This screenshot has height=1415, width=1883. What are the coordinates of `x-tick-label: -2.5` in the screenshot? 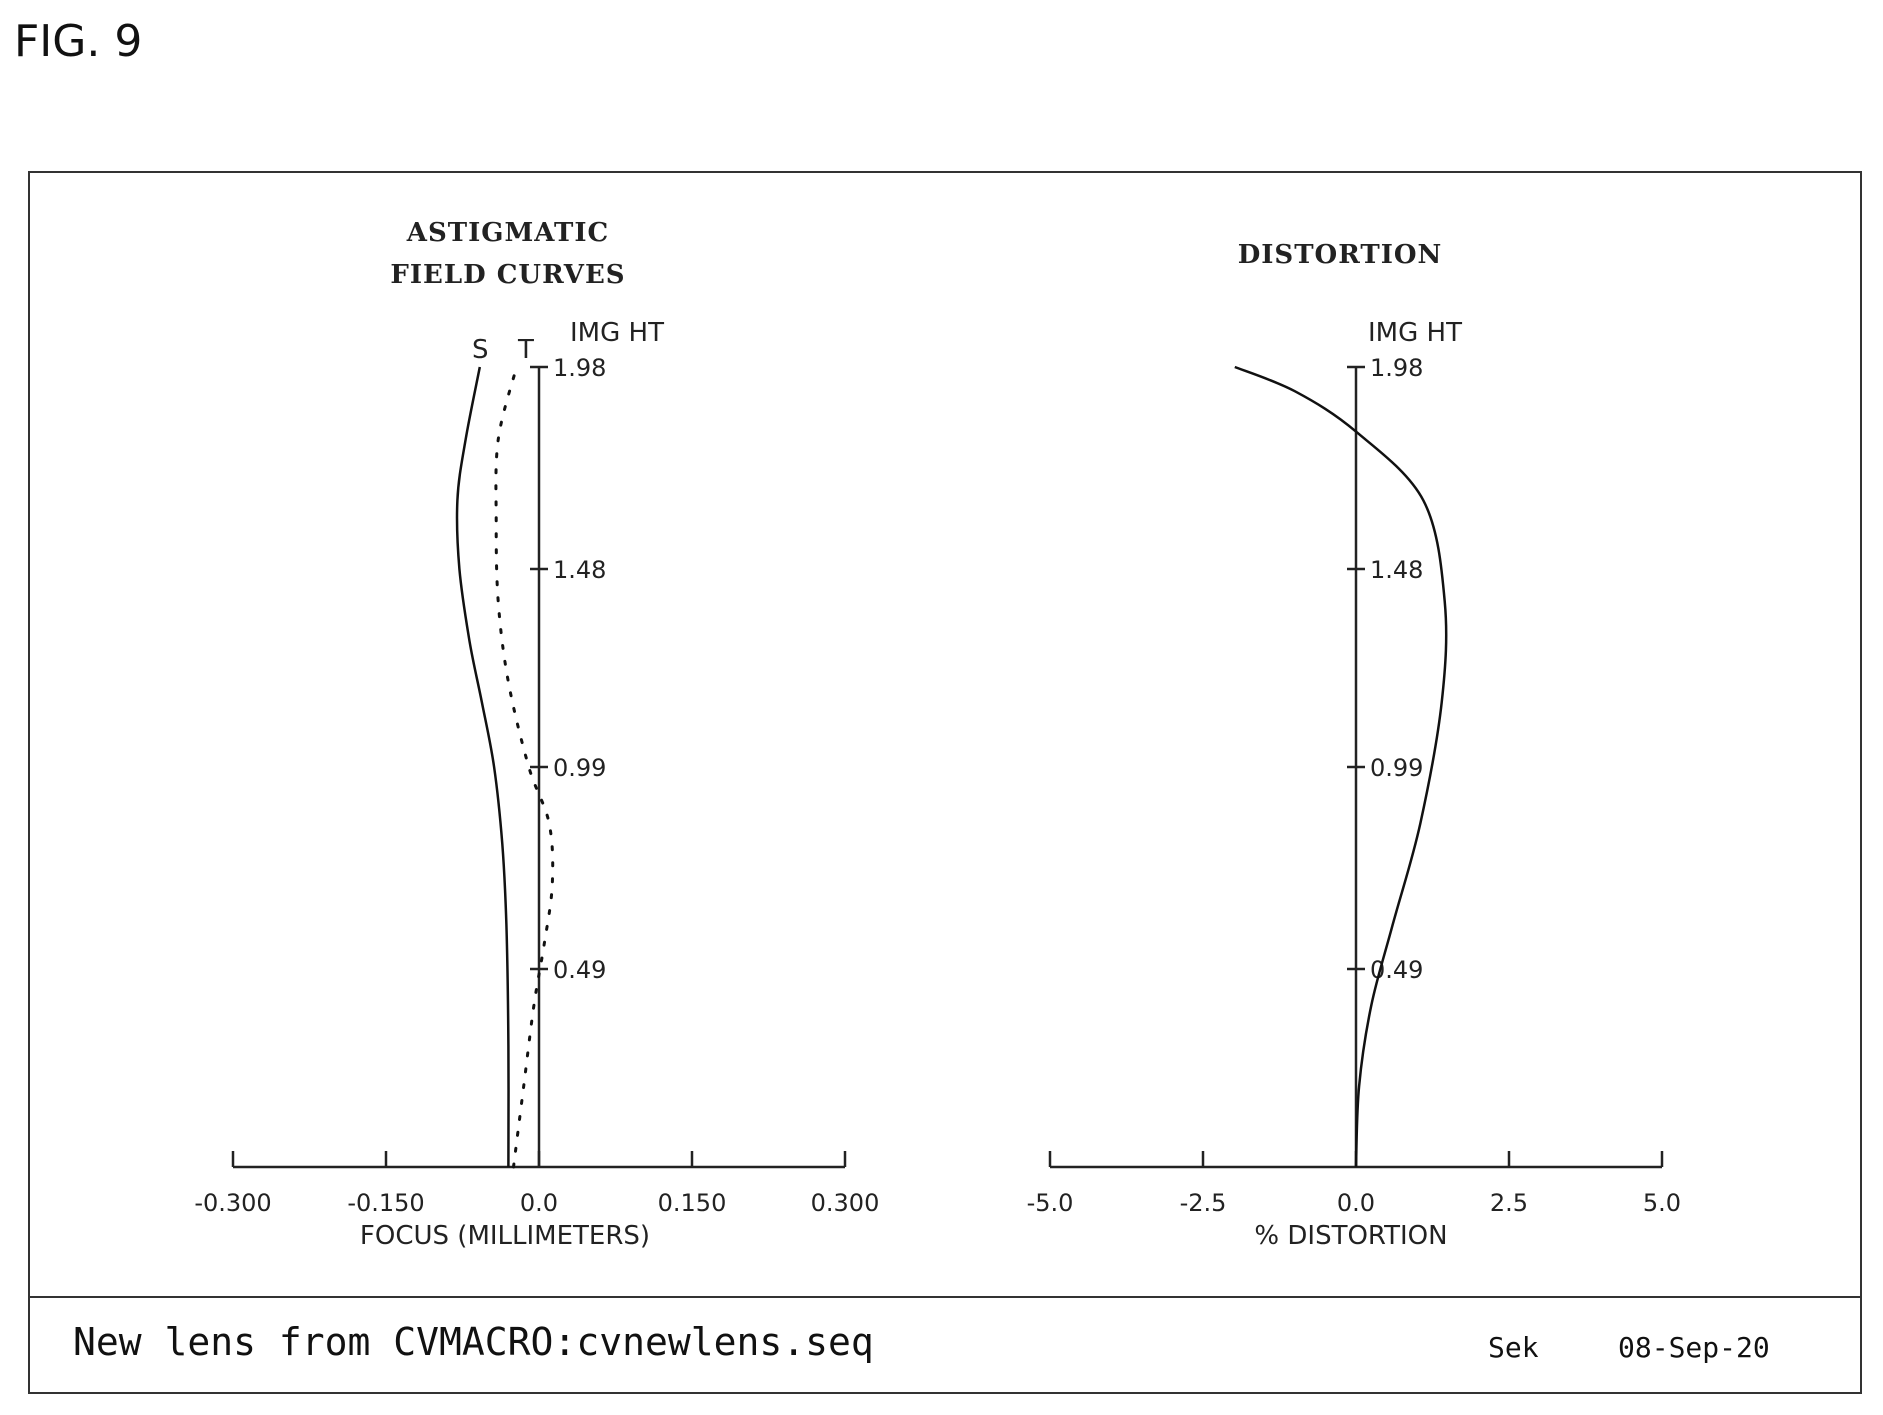 It's located at (1203, 1203).